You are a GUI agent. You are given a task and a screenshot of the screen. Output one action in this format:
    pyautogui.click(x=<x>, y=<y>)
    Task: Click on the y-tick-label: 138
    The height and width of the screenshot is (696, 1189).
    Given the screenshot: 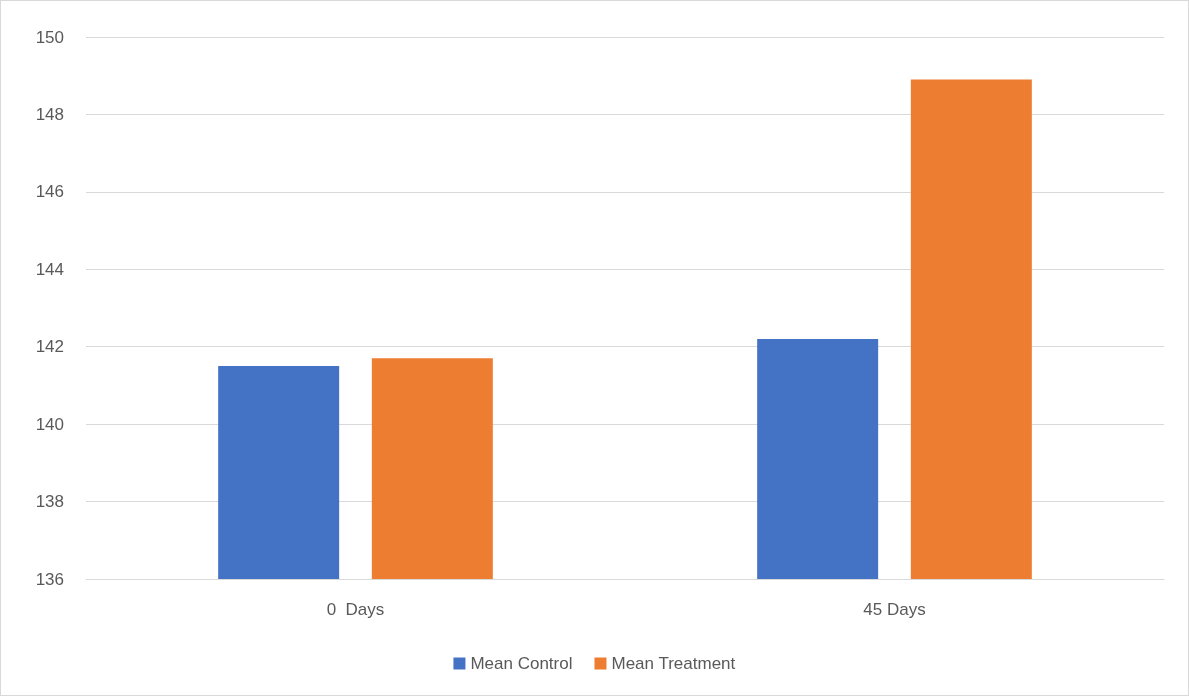 What is the action you would take?
    pyautogui.click(x=49, y=502)
    